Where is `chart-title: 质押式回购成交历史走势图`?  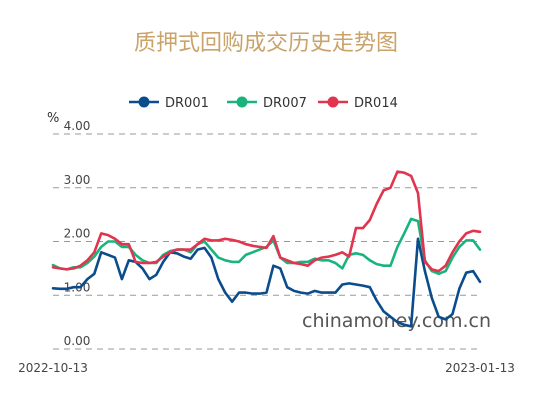 chart-title: 质押式回购成交历史走势图 is located at coordinates (266, 43).